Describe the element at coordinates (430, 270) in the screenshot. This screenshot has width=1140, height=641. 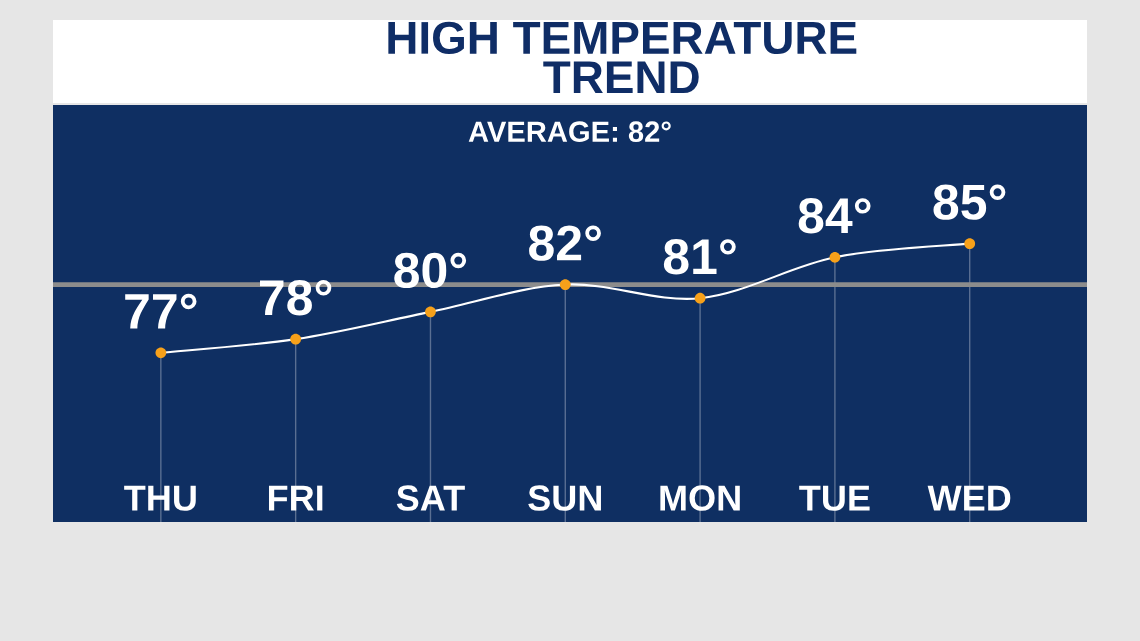
I see `data-label: 80°` at that location.